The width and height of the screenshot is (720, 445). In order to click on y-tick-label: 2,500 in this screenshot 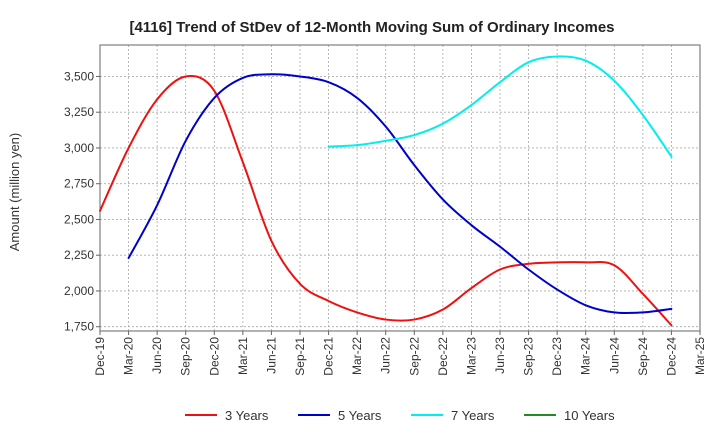, I will do `click(79, 219)`.